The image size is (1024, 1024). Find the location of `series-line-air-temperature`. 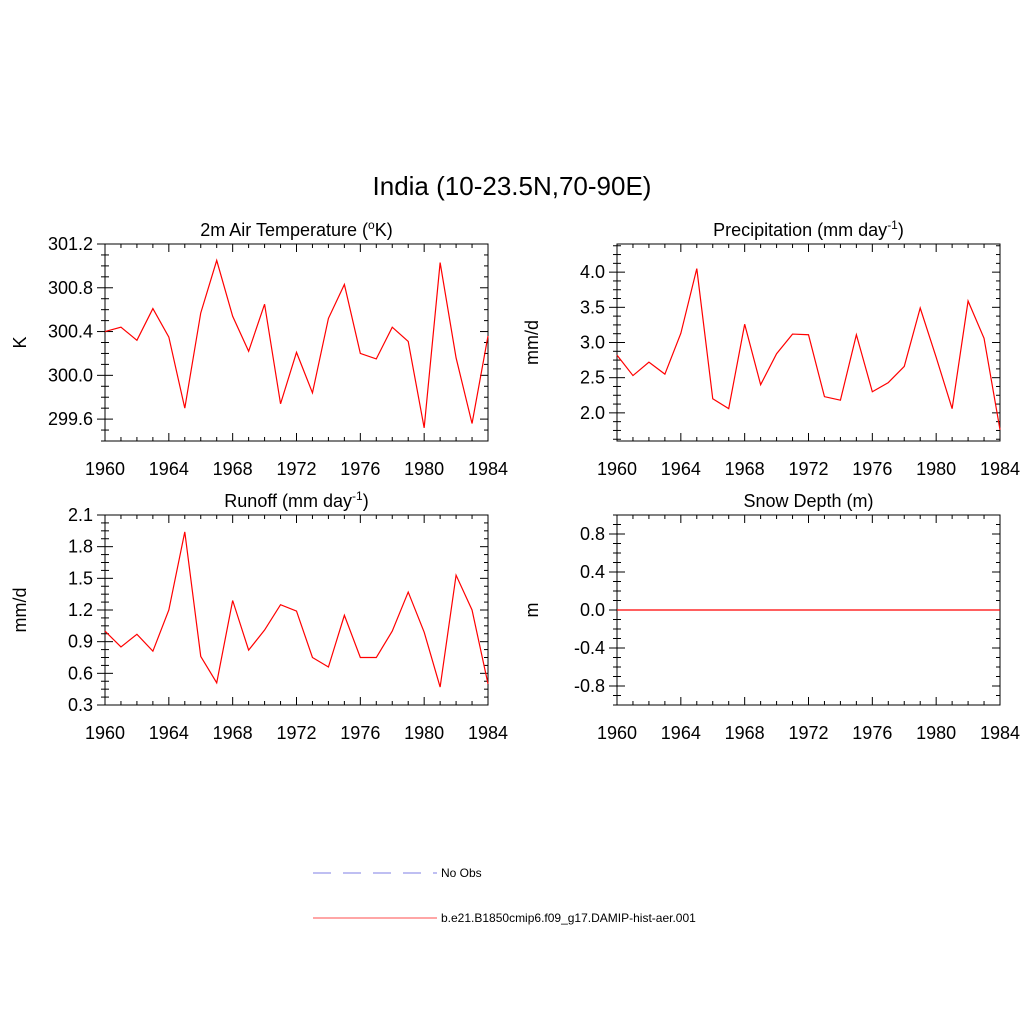

series-line-air-temperature is located at coordinates (296, 343).